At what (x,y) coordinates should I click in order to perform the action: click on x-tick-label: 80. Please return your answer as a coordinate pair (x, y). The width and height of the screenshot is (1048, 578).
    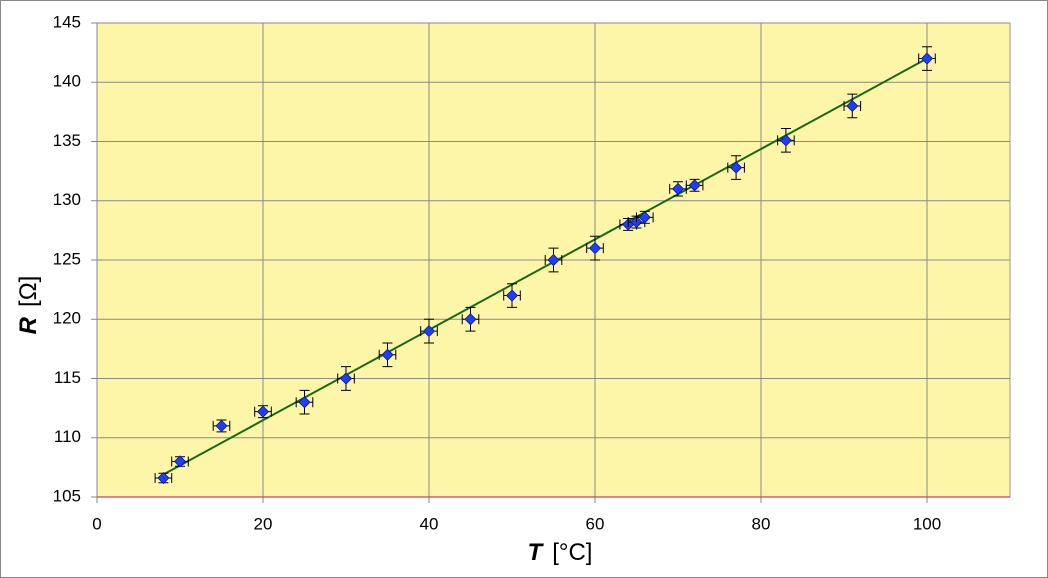
    Looking at the image, I should click on (761, 523).